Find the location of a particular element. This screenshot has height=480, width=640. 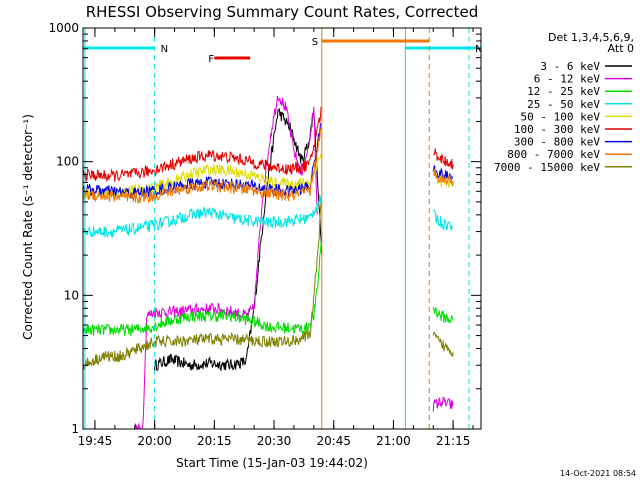

x-tick-label-3: 20:30 is located at coordinates (274, 441).